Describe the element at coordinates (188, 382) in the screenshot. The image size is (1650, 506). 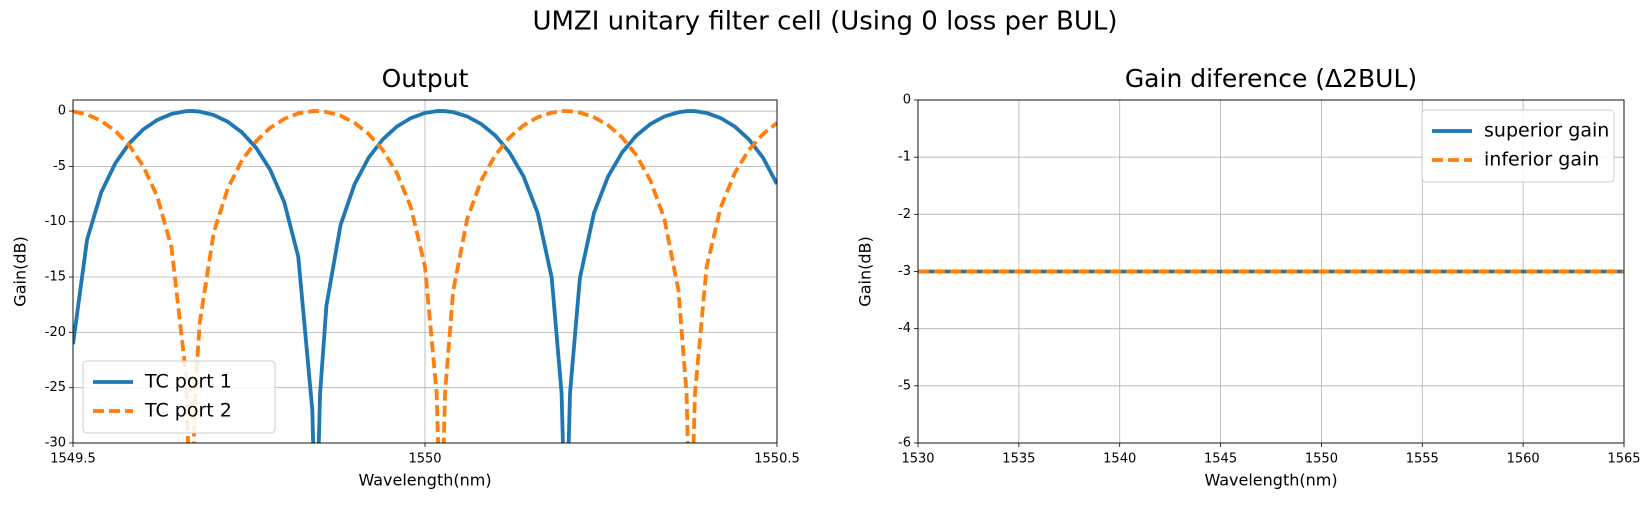
I see `legend-label: TC port 1` at that location.